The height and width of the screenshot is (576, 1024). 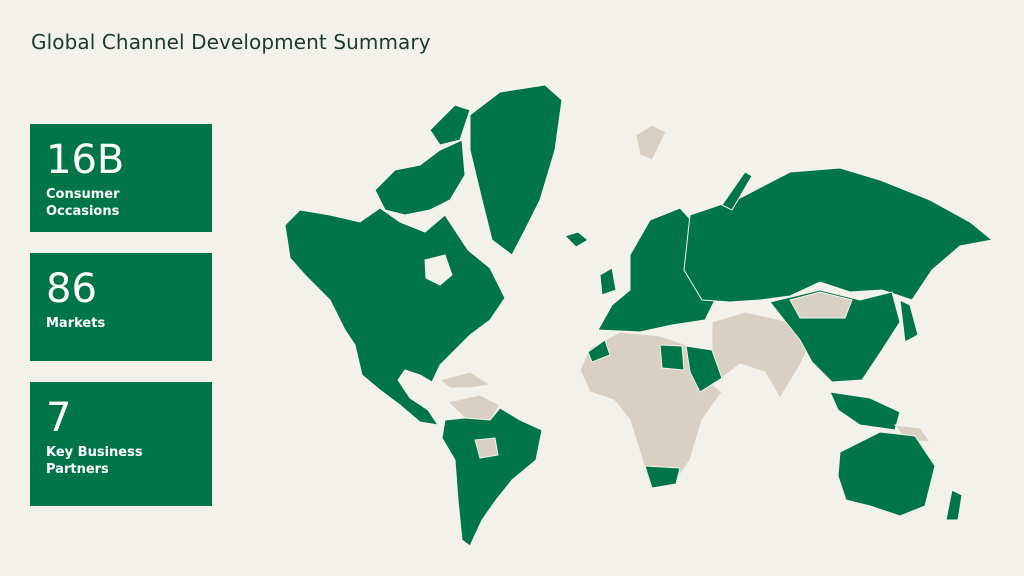 I want to click on svalbard, so click(x=651, y=142).